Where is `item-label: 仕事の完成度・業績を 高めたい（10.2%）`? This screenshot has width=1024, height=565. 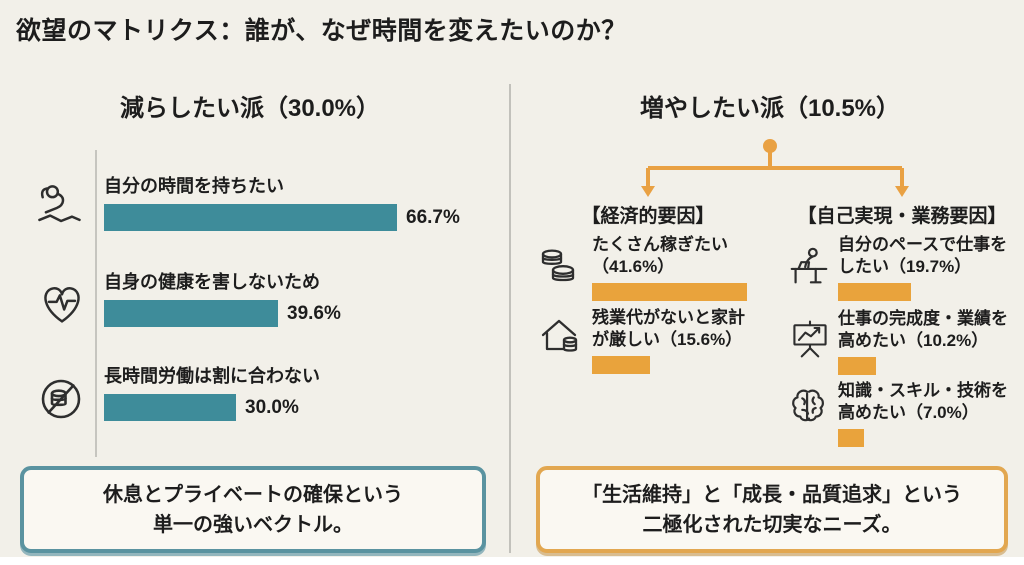 item-label: 仕事の完成度・業績を 高めたい（10.2%） is located at coordinates (923, 329).